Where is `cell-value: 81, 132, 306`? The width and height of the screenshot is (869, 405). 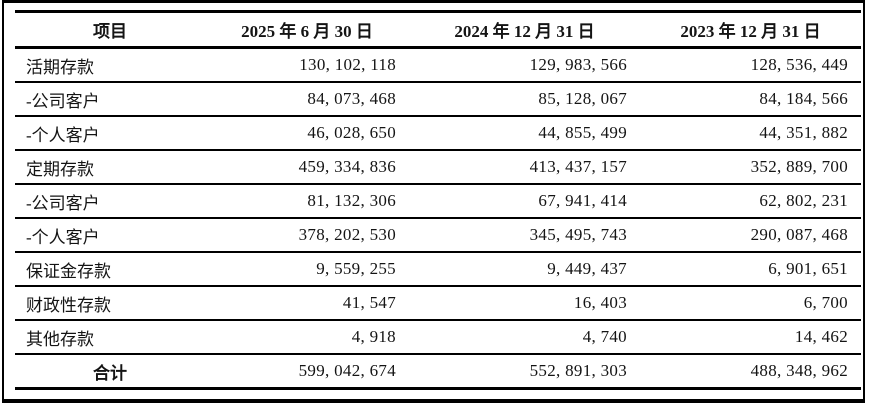
cell-value: 81, 132, 306 is located at coordinates (307, 201).